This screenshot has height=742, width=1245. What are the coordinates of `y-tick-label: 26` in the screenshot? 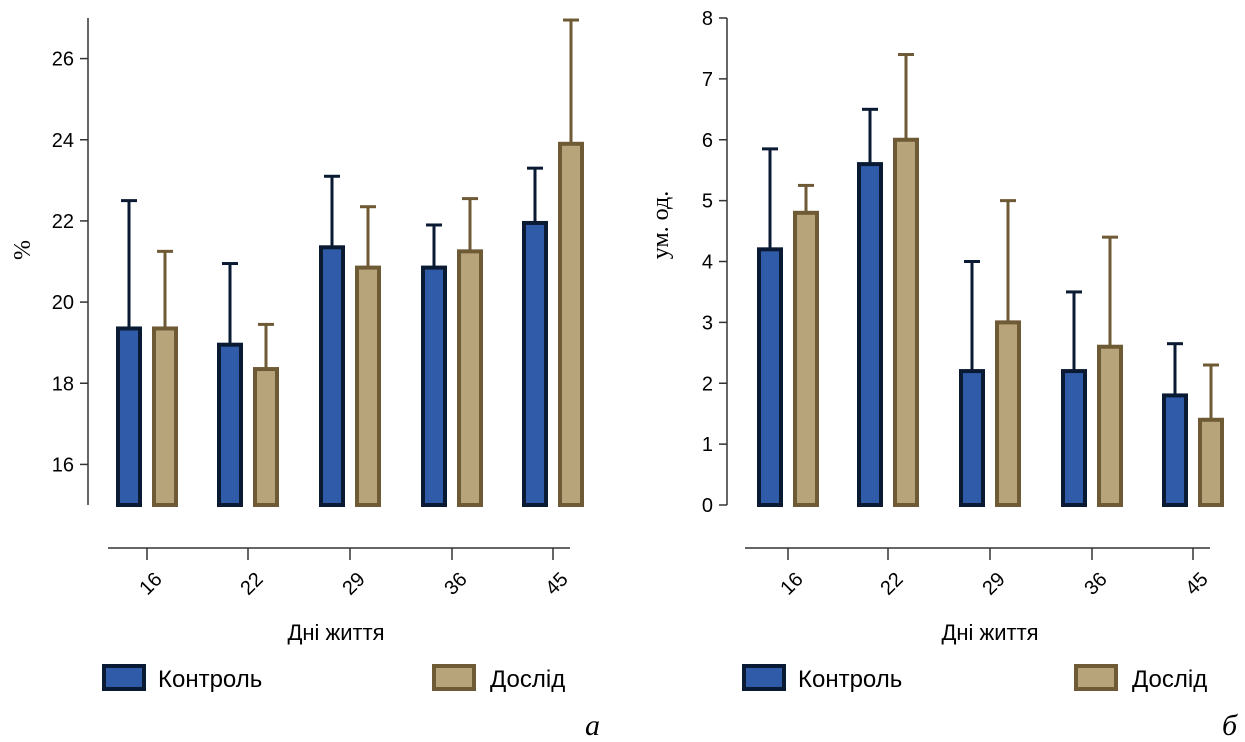 It's located at (63, 60).